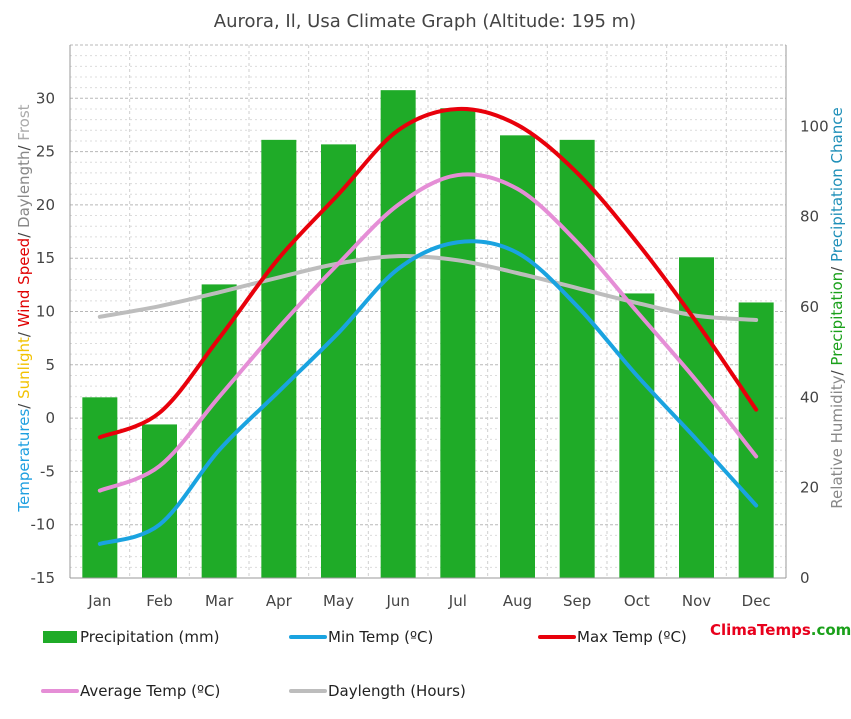 The width and height of the screenshot is (851, 719). Describe the element at coordinates (43, 578) in the screenshot. I see `left-tick-label: -15` at that location.